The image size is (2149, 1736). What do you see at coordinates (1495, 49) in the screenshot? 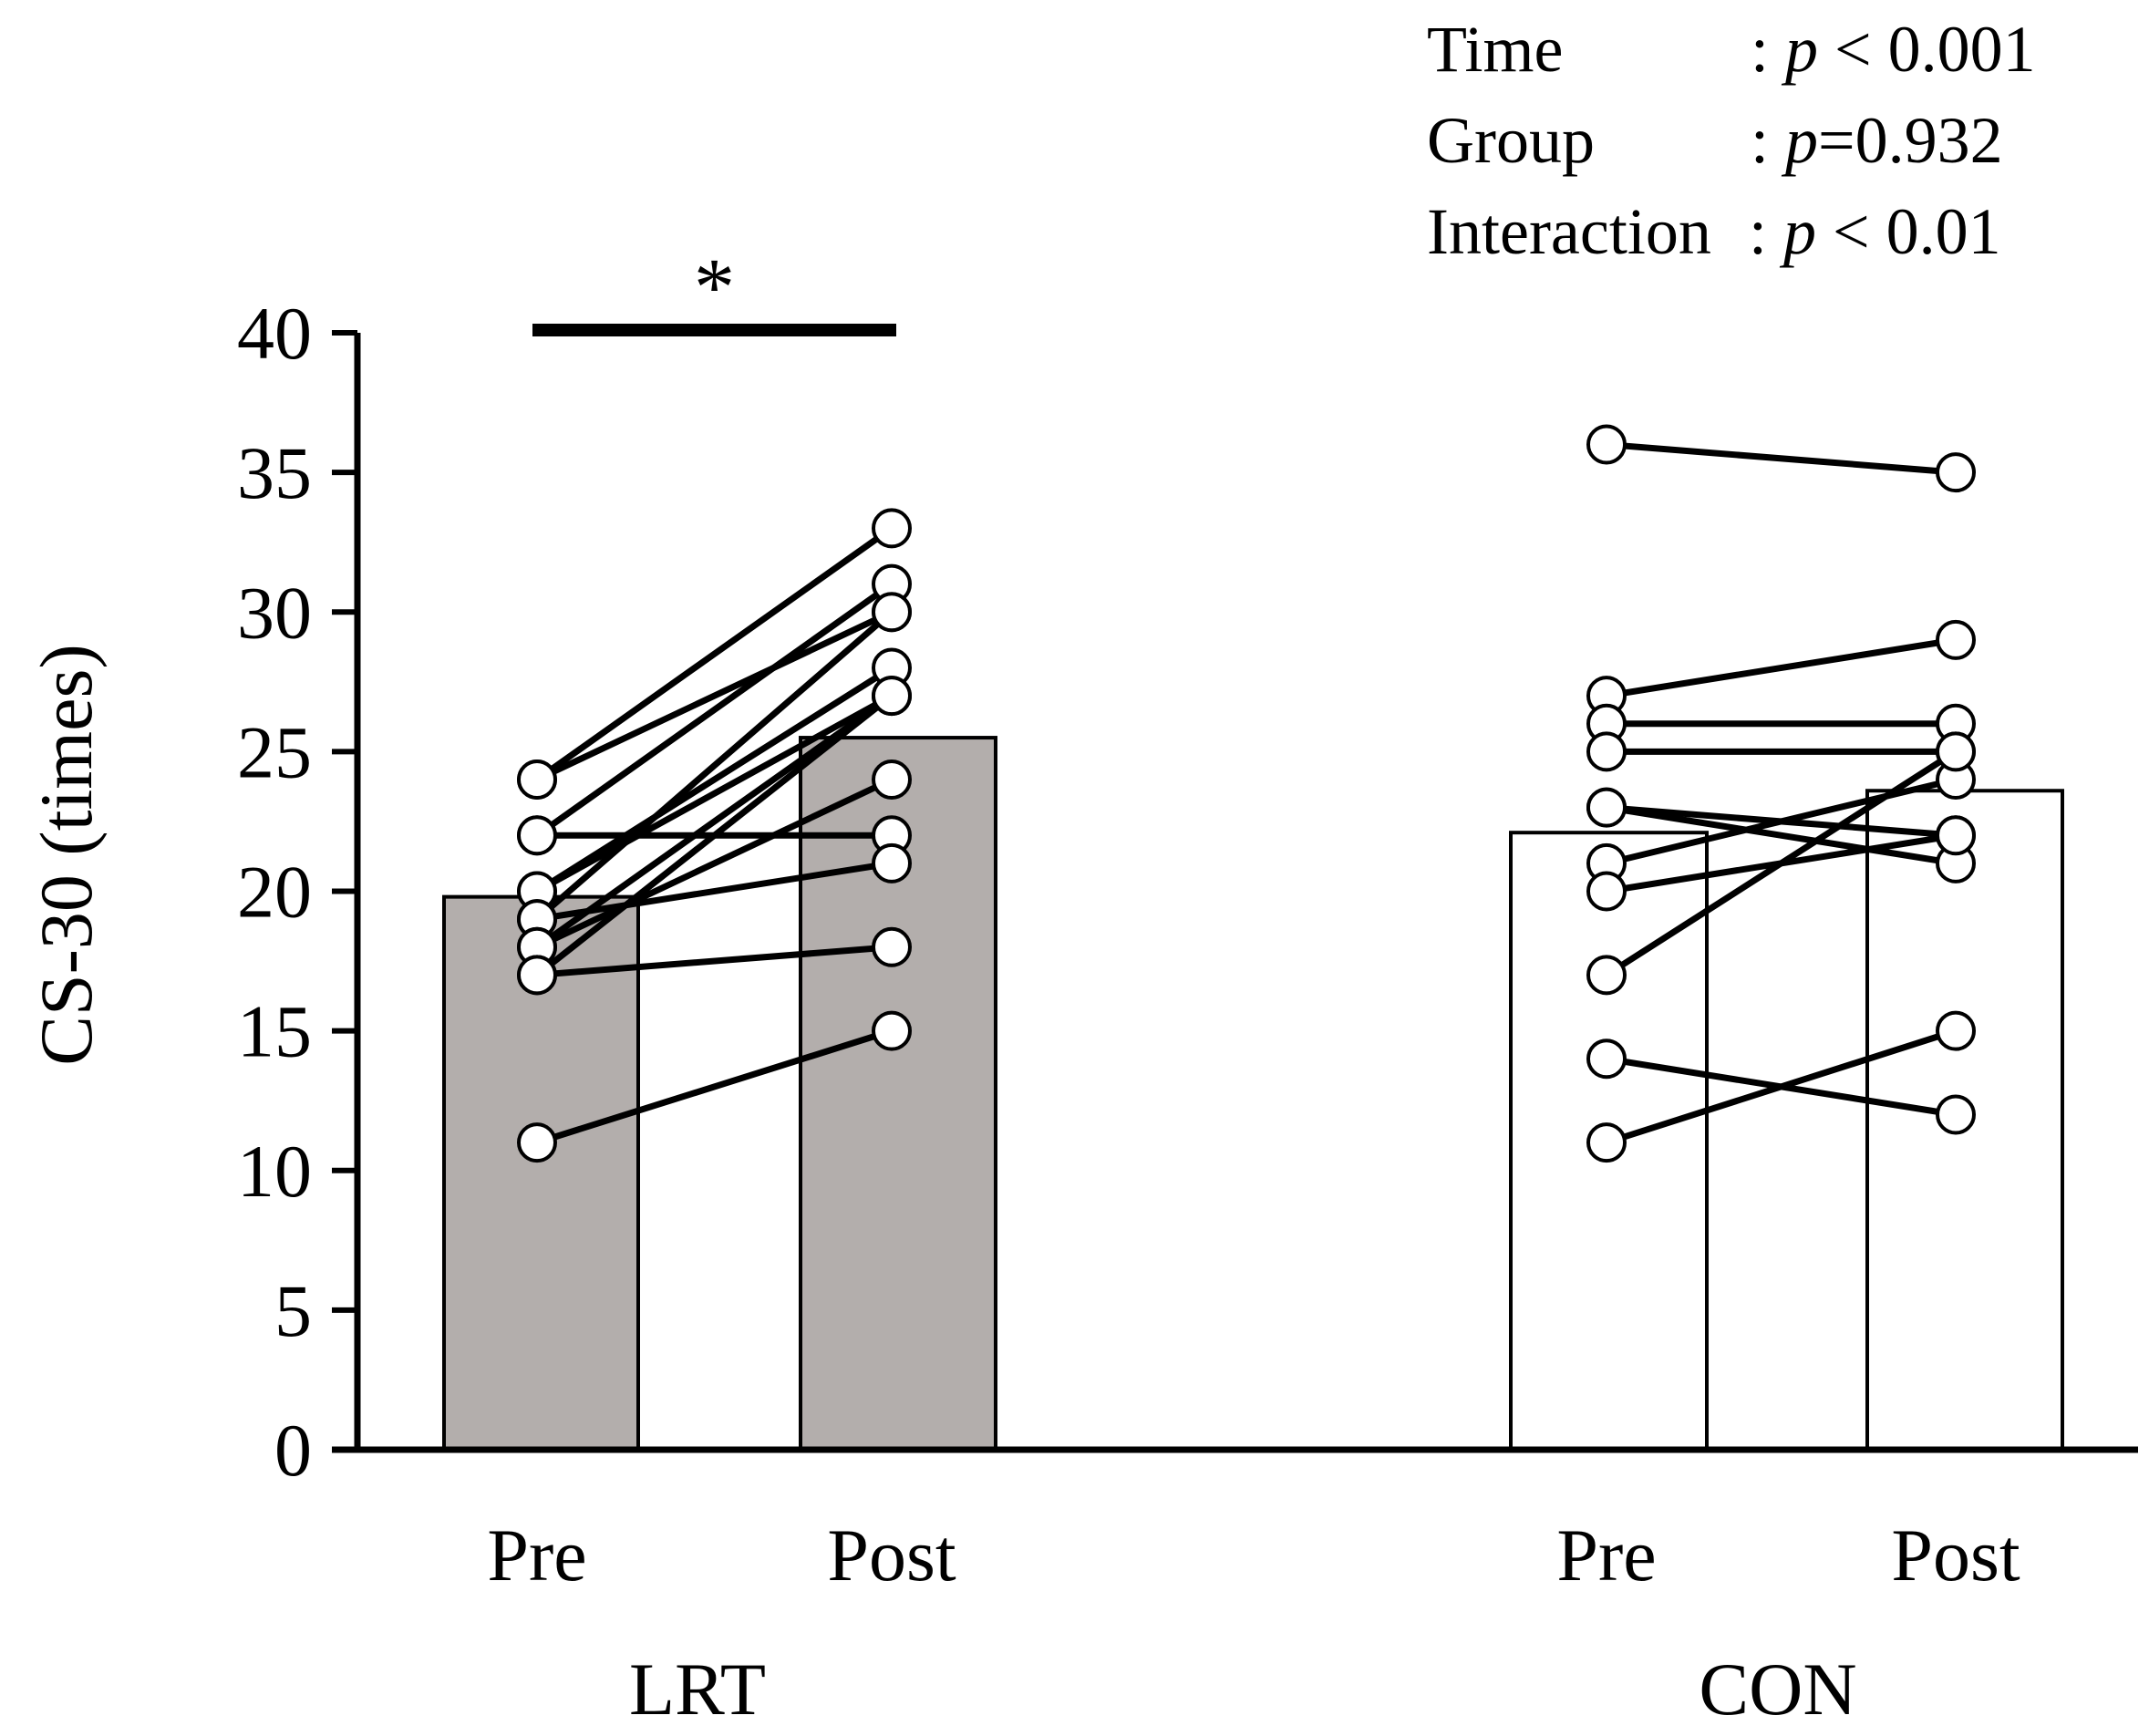
I see `stat-term-label: Time` at bounding box center [1495, 49].